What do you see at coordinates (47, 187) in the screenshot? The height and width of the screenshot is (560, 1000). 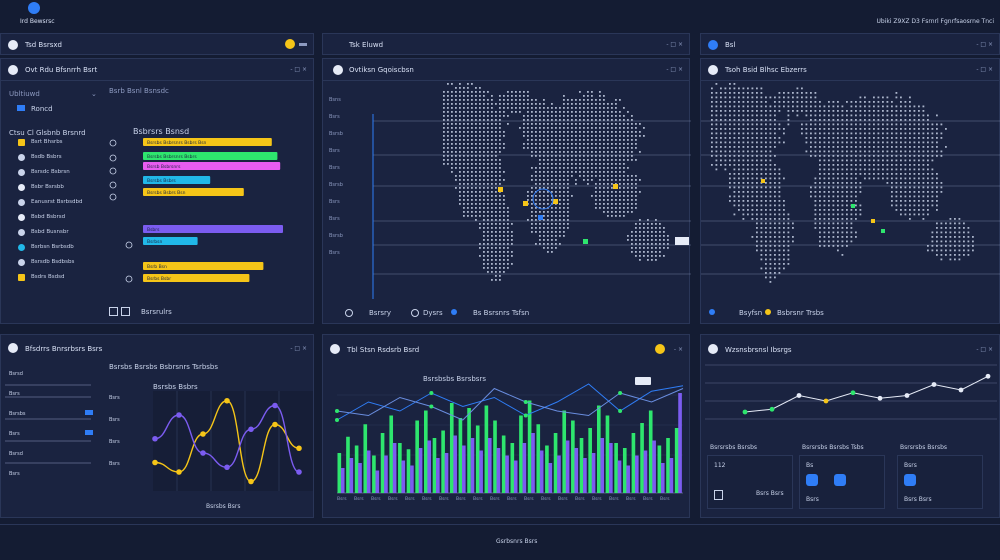 I see `sidebar-item: Bsbr Bsrsbb` at bounding box center [47, 187].